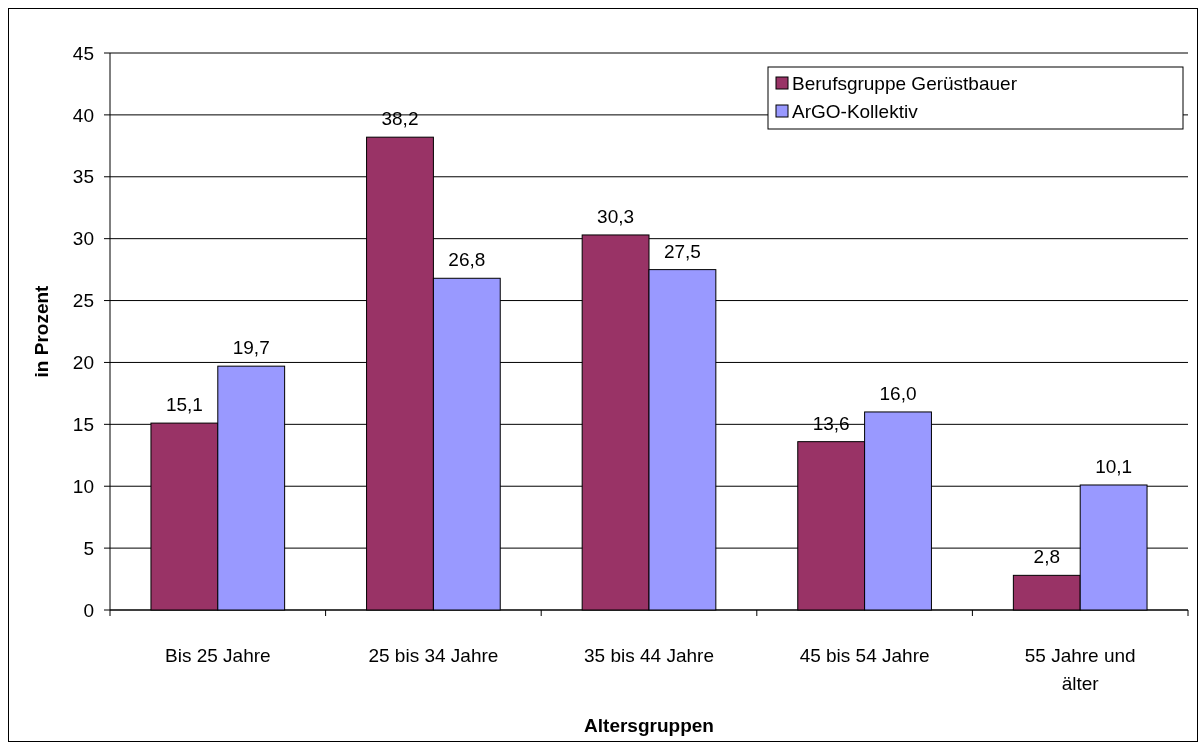 The width and height of the screenshot is (1204, 742). Describe the element at coordinates (682, 251) in the screenshot. I see `data-label: 27,5` at that location.